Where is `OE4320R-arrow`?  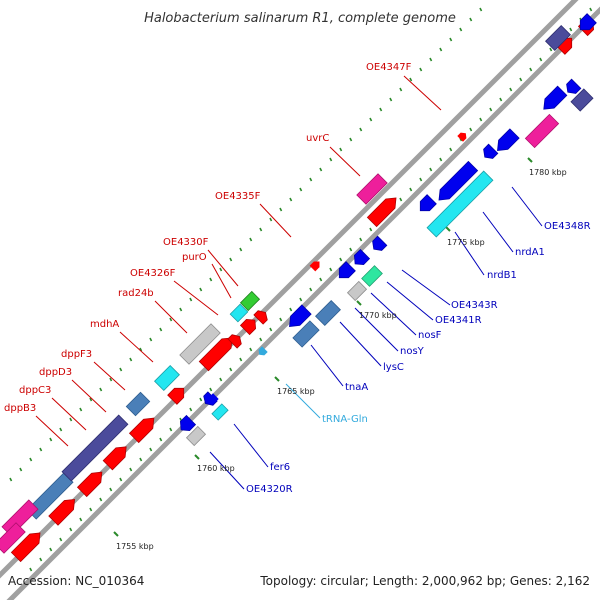
OE4320R-arrow is located at coordinates (188, 423).